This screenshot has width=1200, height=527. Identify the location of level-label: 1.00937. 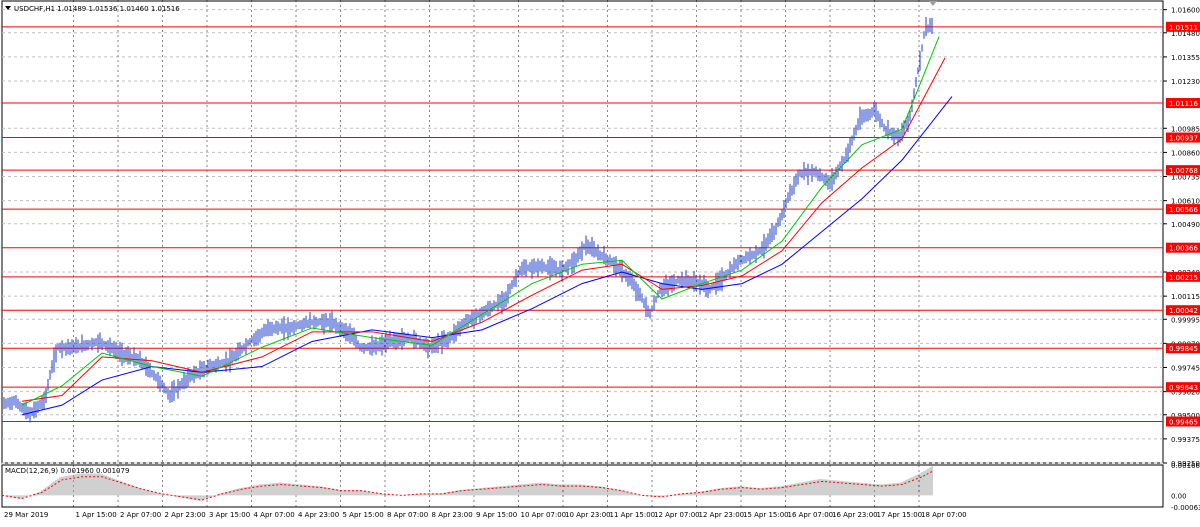
(1183, 139).